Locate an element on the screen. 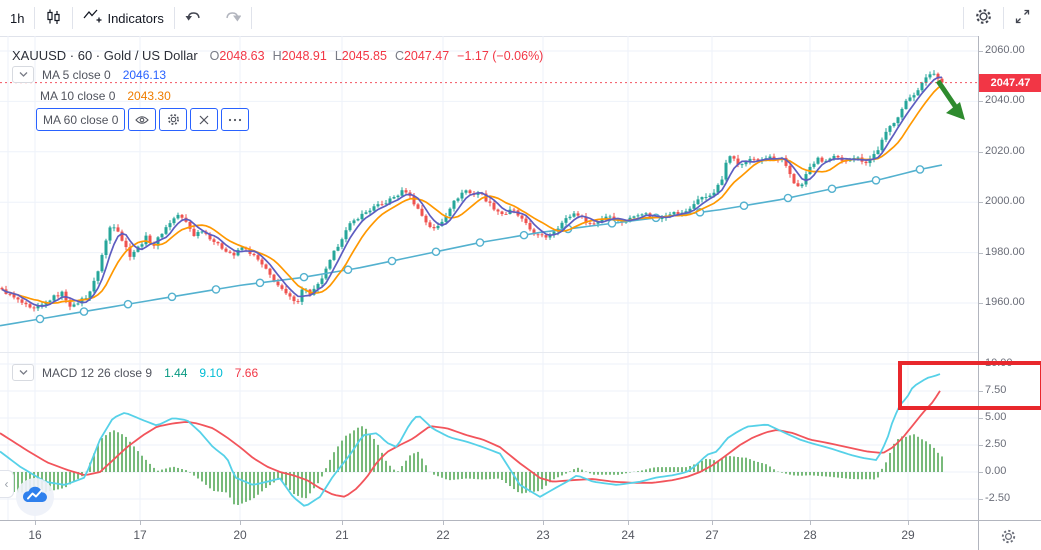 The width and height of the screenshot is (1041, 550). ma10-label: MA 10 close 0 is located at coordinates (78, 96).